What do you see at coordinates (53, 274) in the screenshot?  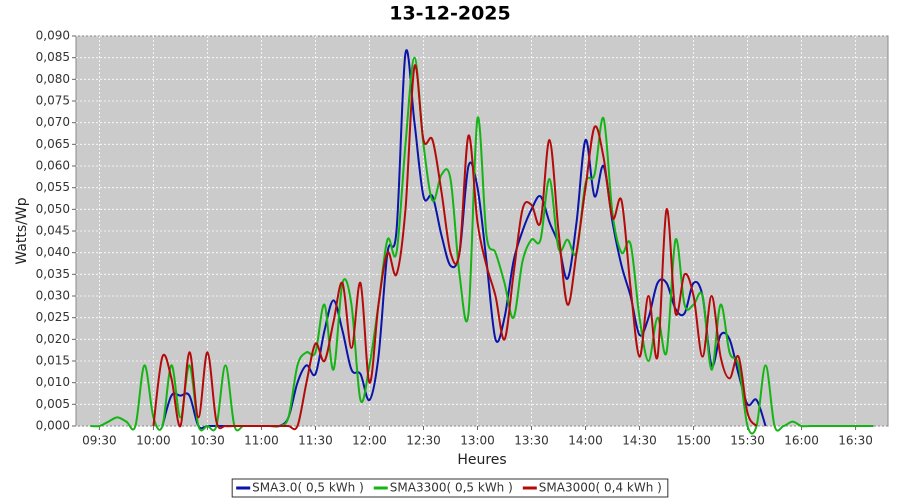 I see `y-tick-label: 0,035` at bounding box center [53, 274].